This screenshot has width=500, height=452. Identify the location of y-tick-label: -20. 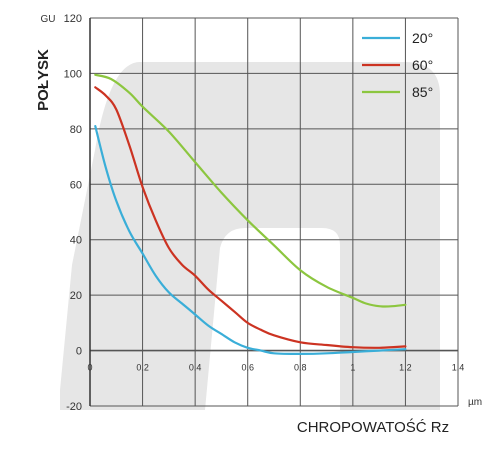
(74, 407).